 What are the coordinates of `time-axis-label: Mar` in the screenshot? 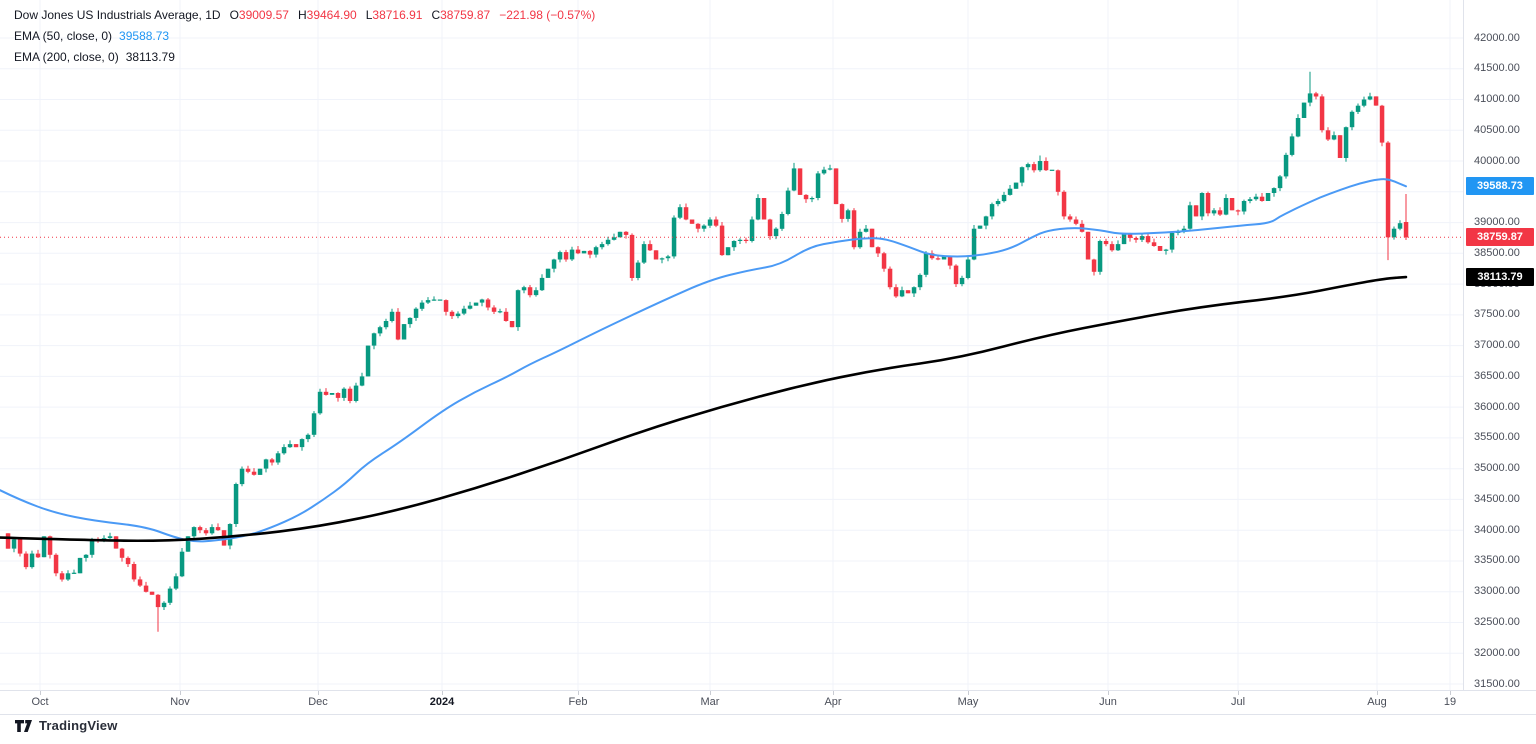 It's located at (710, 702).